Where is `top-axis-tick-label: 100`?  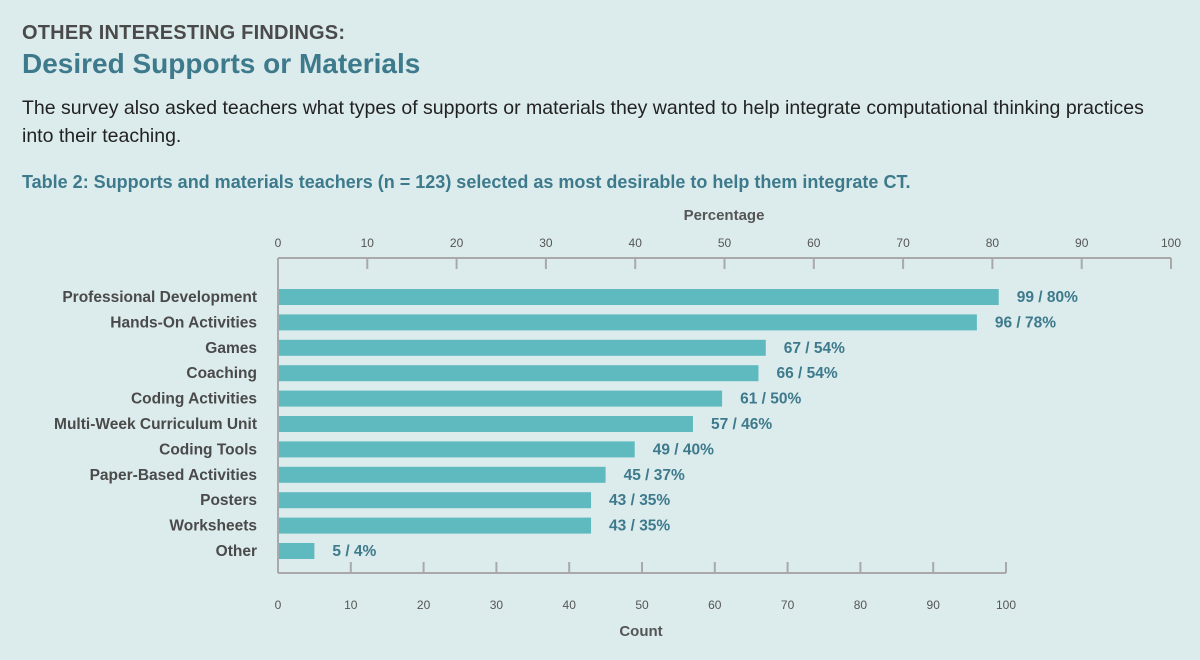 top-axis-tick-label: 100 is located at coordinates (1171, 243).